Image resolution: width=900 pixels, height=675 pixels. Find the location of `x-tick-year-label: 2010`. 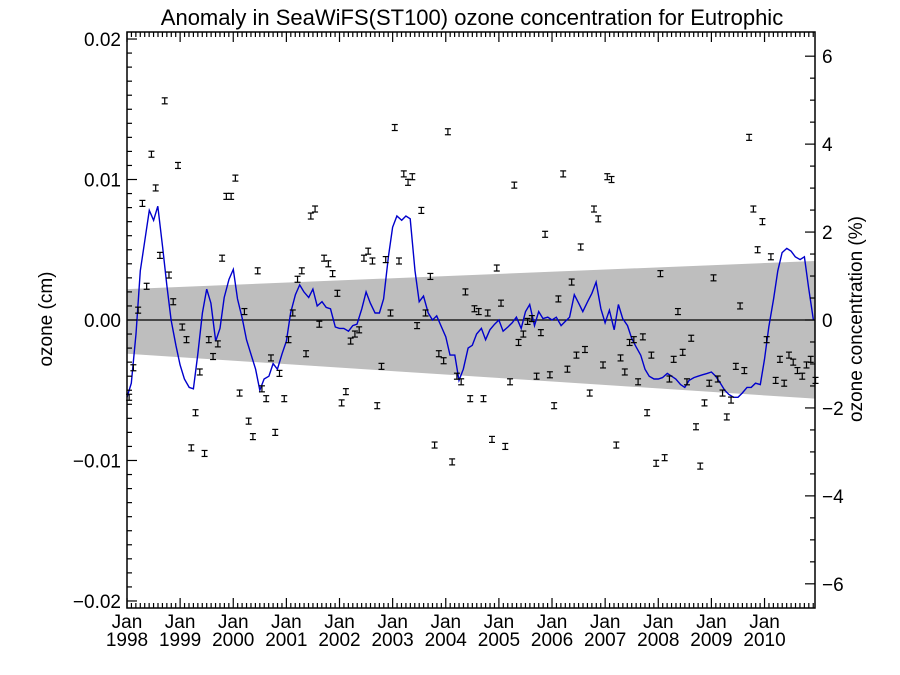

x-tick-year-label: 2010 is located at coordinates (764, 640).